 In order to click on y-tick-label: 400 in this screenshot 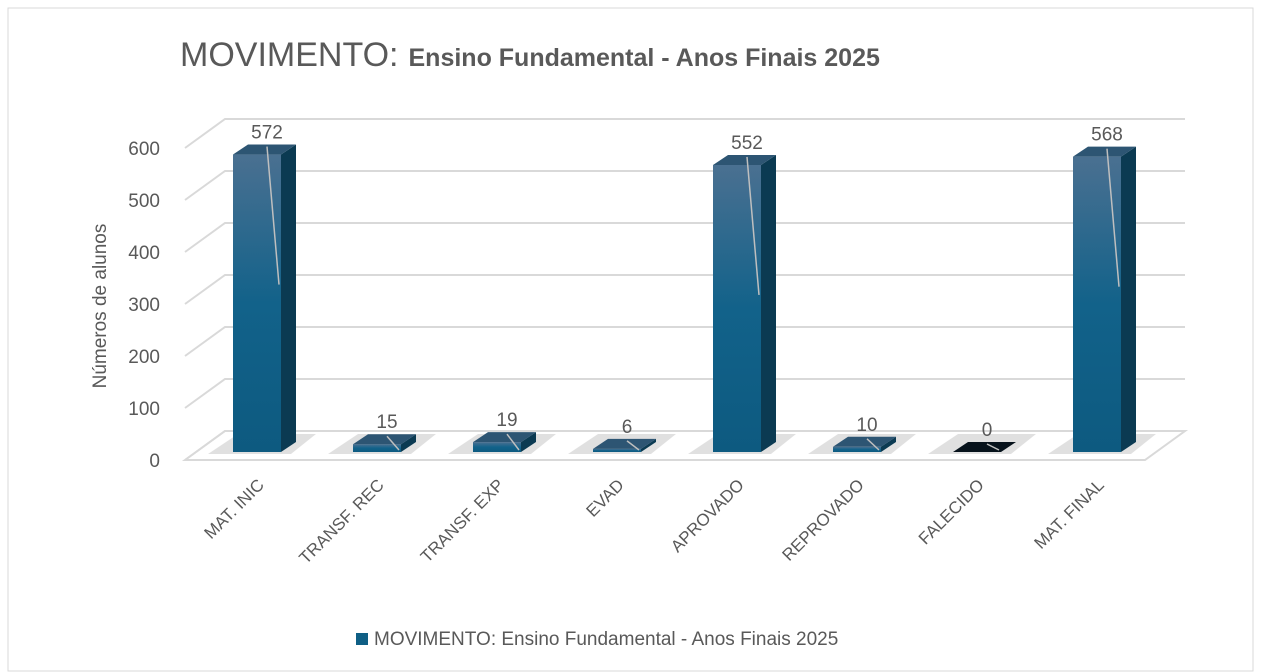, I will do `click(144, 253)`.